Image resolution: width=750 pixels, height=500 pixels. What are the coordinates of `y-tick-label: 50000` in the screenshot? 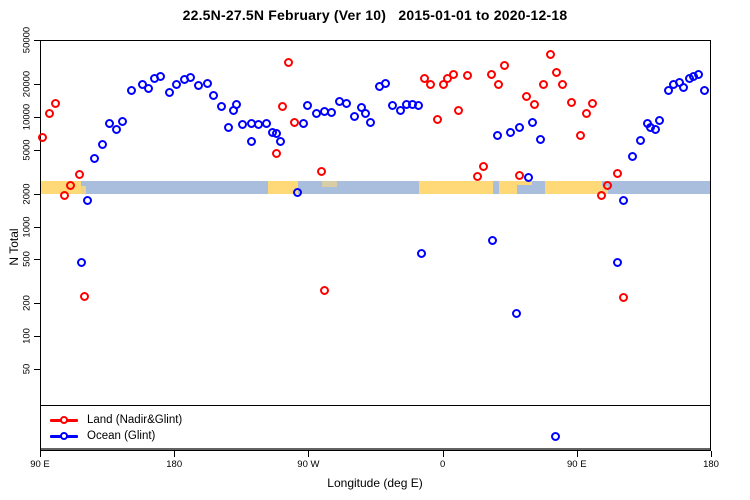 It's located at (27, 40).